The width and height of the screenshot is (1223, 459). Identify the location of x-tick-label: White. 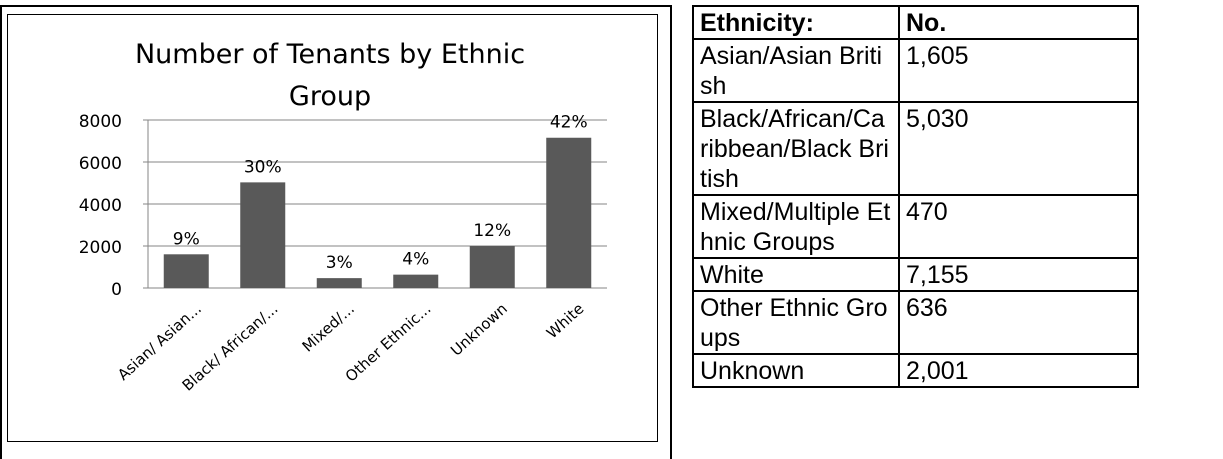
(565, 321).